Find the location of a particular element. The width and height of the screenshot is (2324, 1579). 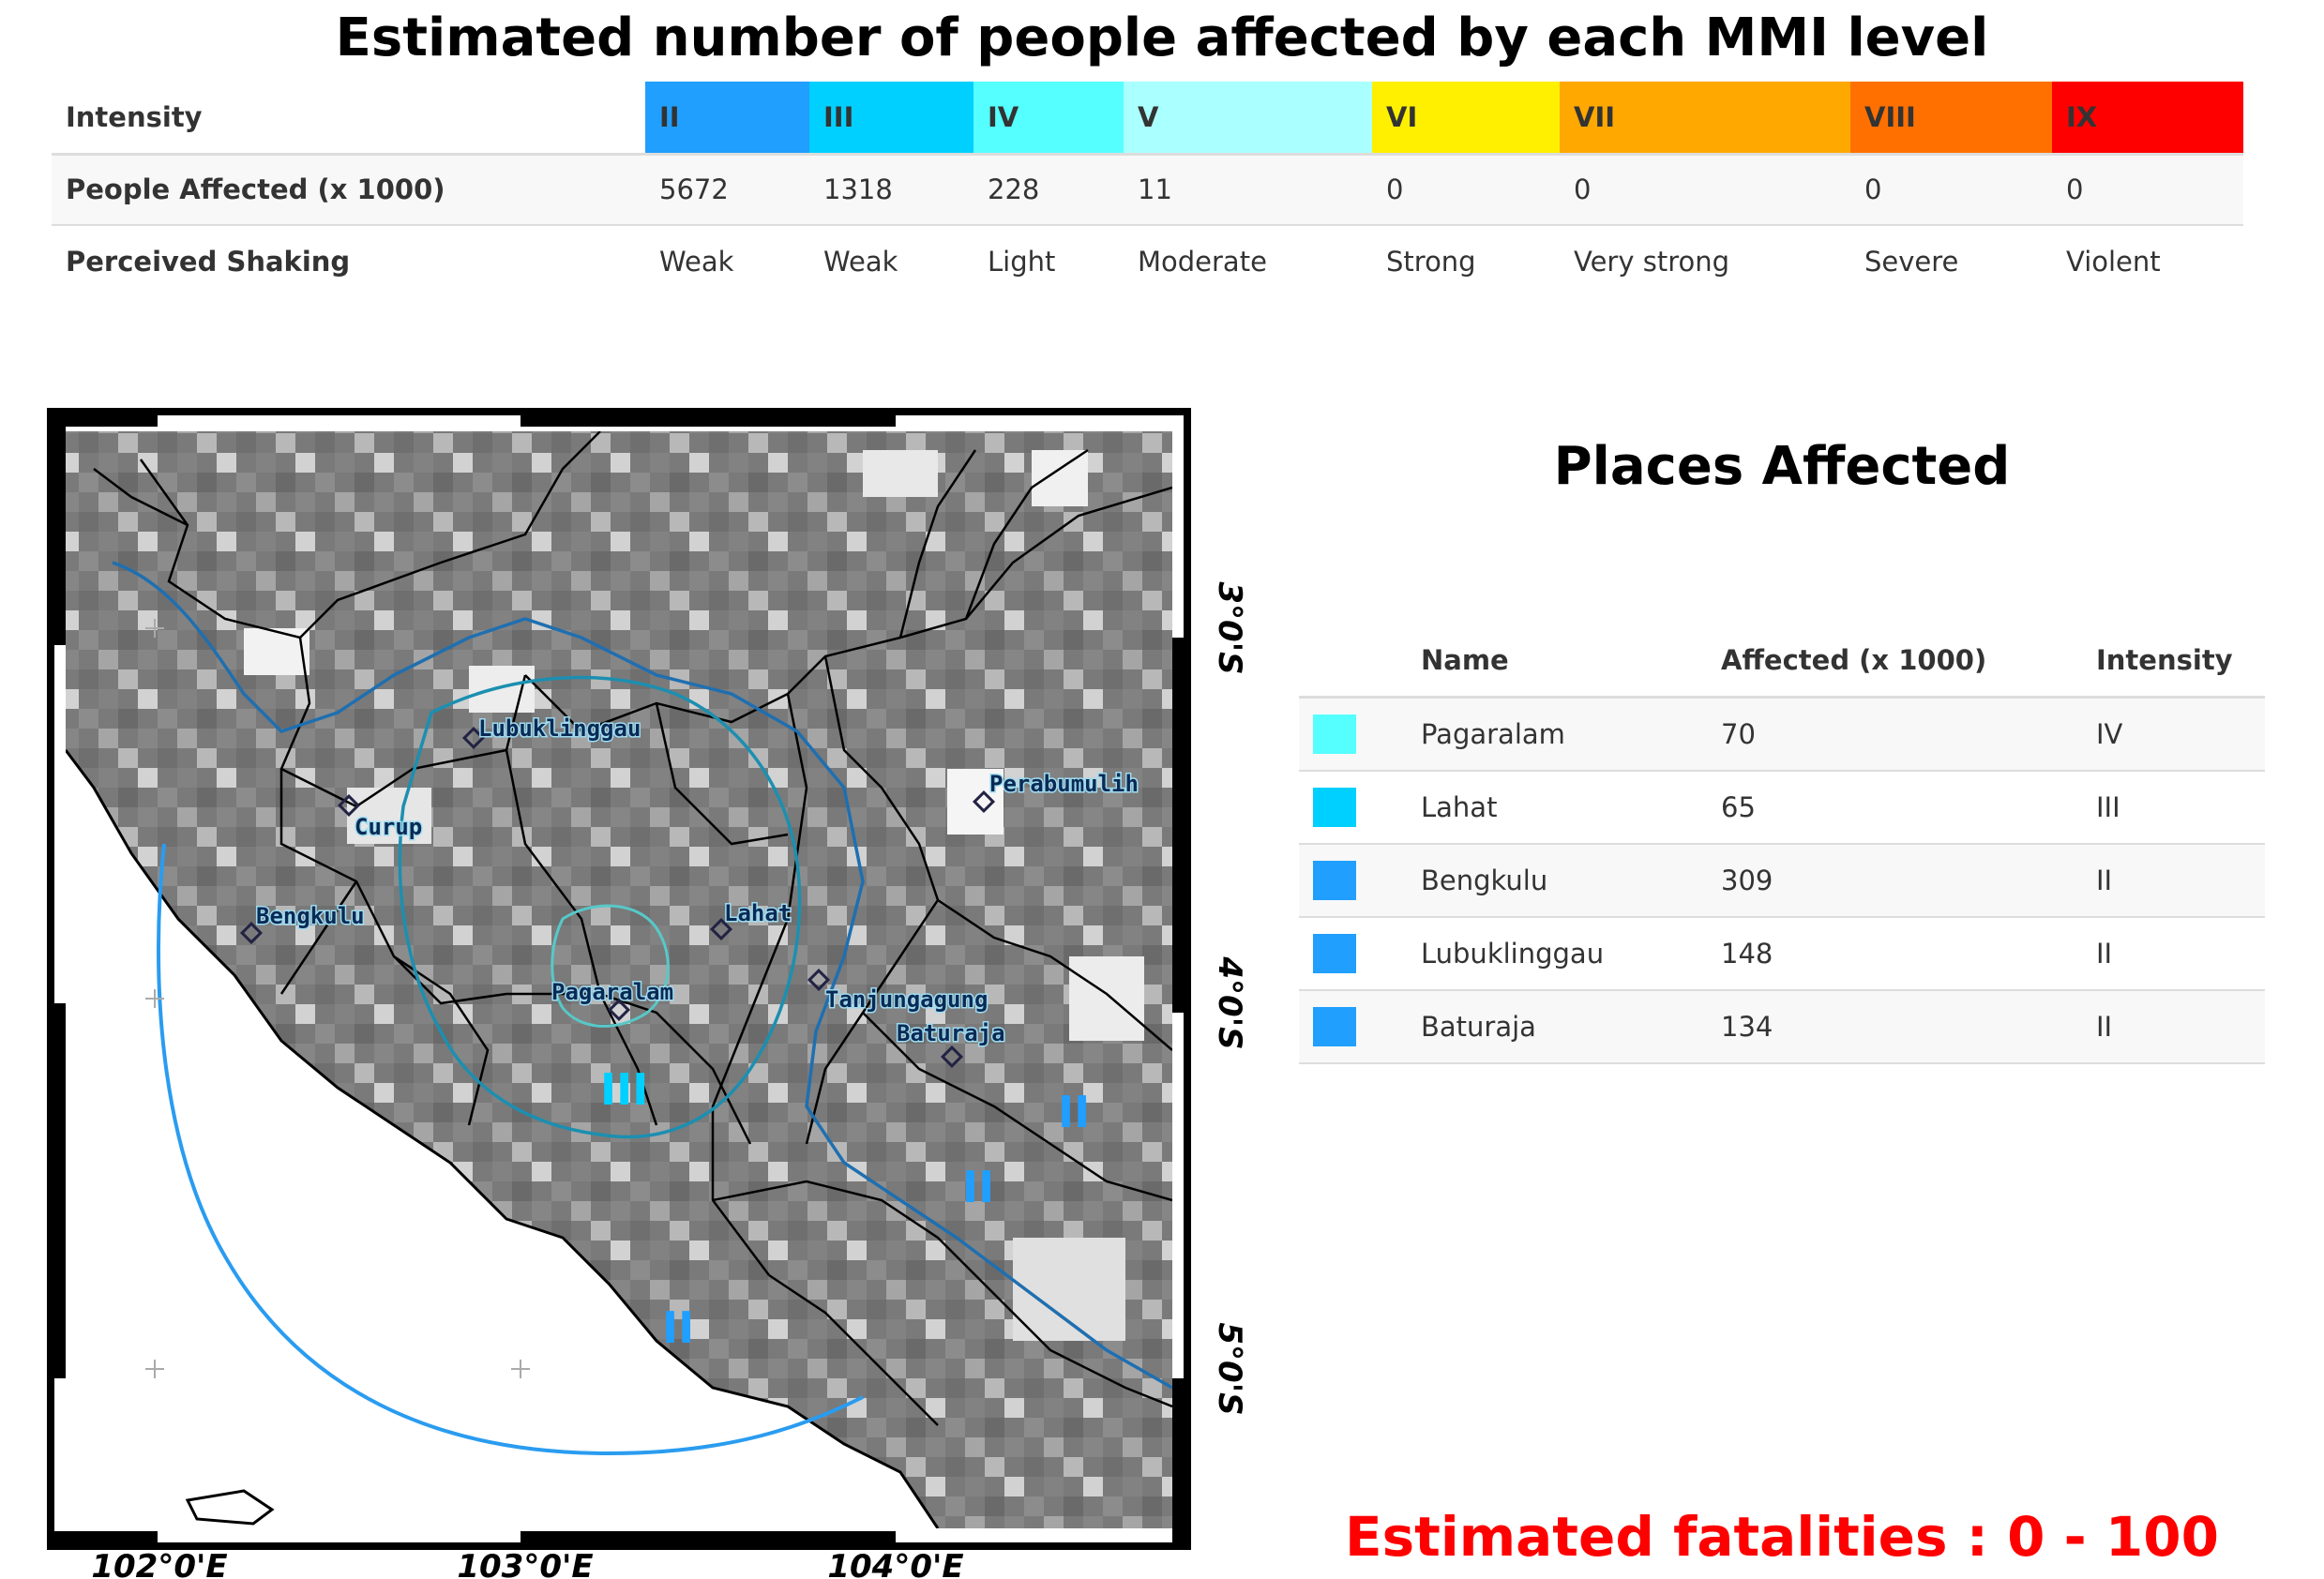

affected-value: 5672 is located at coordinates (694, 189).